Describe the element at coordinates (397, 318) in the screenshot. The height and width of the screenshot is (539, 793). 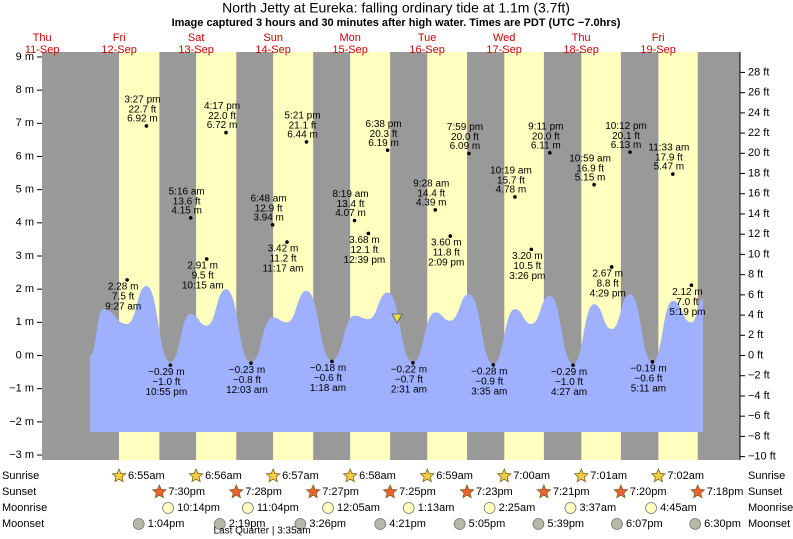
I see `current-tide-marker` at that location.